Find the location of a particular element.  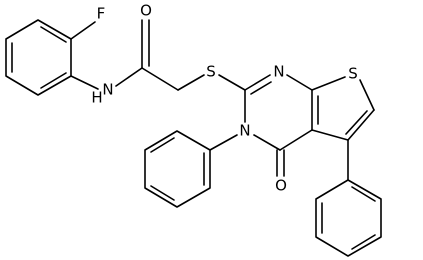

atom-label: F is located at coordinates (101, 14).